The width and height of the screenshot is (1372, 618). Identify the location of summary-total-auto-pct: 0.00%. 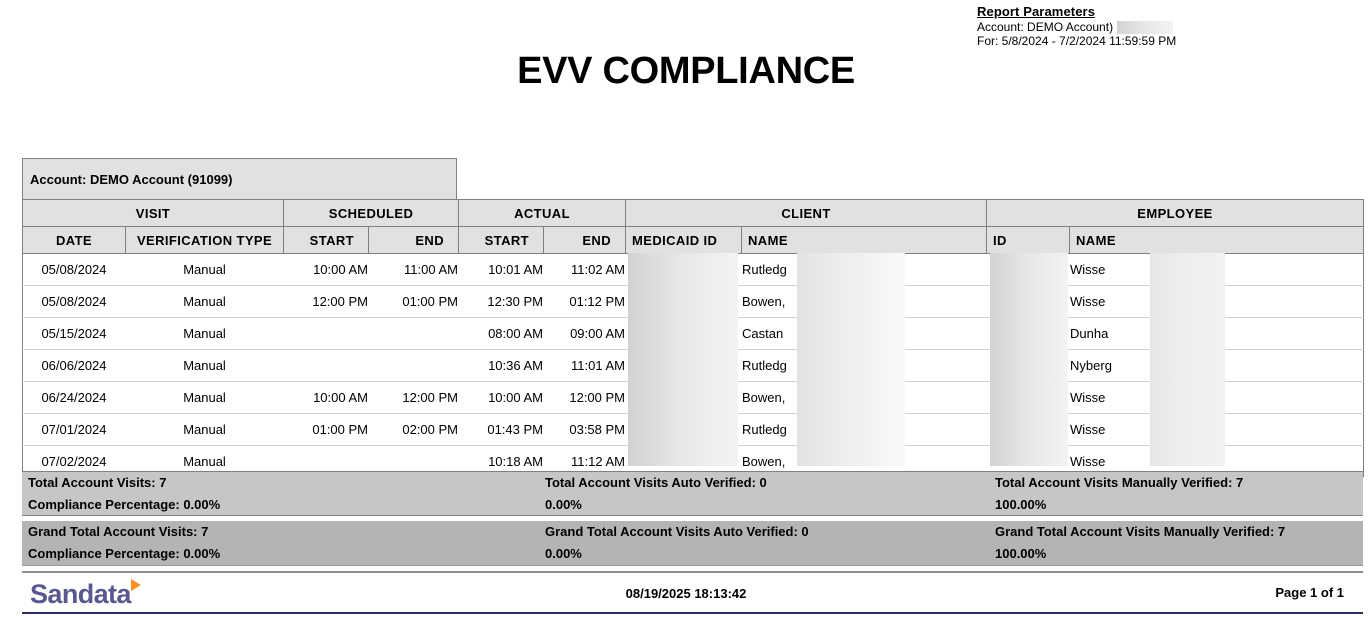
(563, 504).